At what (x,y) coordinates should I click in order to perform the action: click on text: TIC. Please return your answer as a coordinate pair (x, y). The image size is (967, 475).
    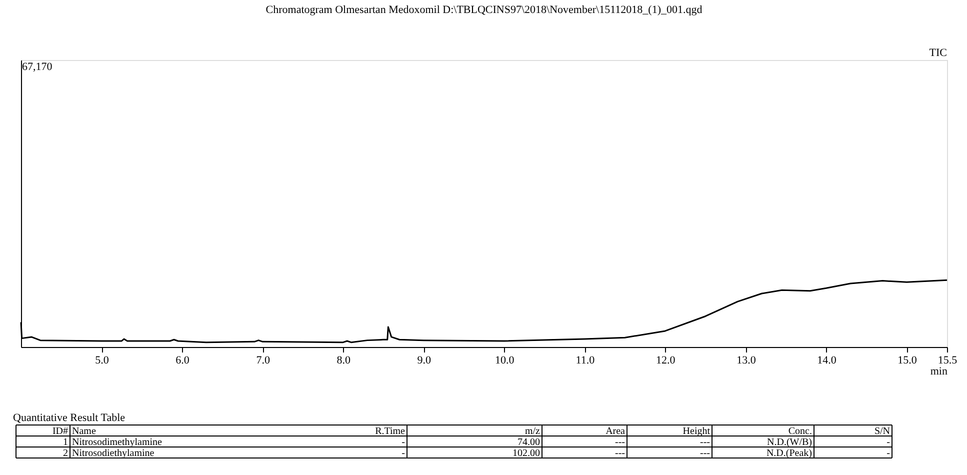
    Looking at the image, I should click on (938, 53).